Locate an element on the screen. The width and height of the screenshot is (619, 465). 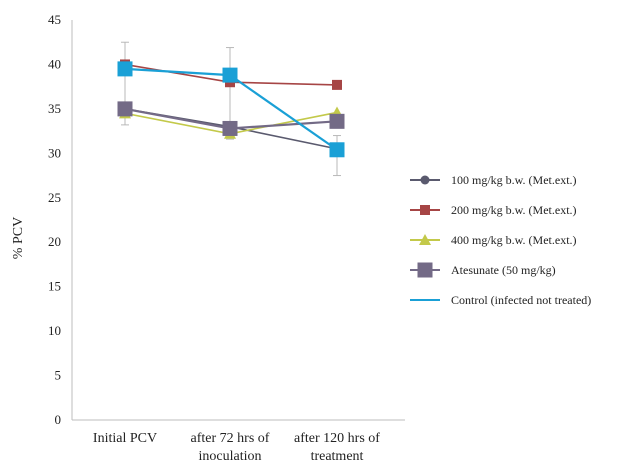
legend-label: 400 mg/kg b.w. (Met.ext.) is located at coordinates (514, 240).